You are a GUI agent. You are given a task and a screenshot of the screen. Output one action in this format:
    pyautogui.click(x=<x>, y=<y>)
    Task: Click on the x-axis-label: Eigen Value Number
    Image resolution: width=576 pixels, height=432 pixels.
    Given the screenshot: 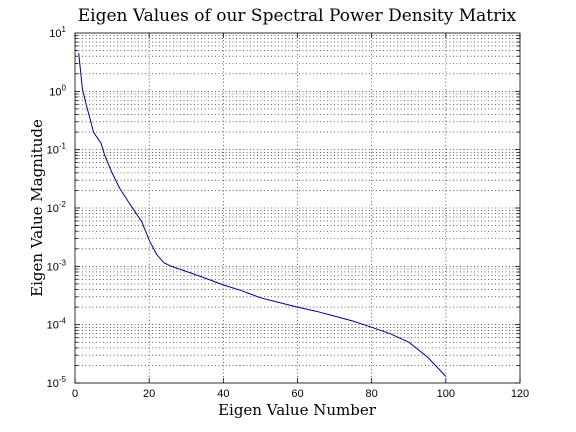 What is the action you would take?
    pyautogui.click(x=297, y=410)
    